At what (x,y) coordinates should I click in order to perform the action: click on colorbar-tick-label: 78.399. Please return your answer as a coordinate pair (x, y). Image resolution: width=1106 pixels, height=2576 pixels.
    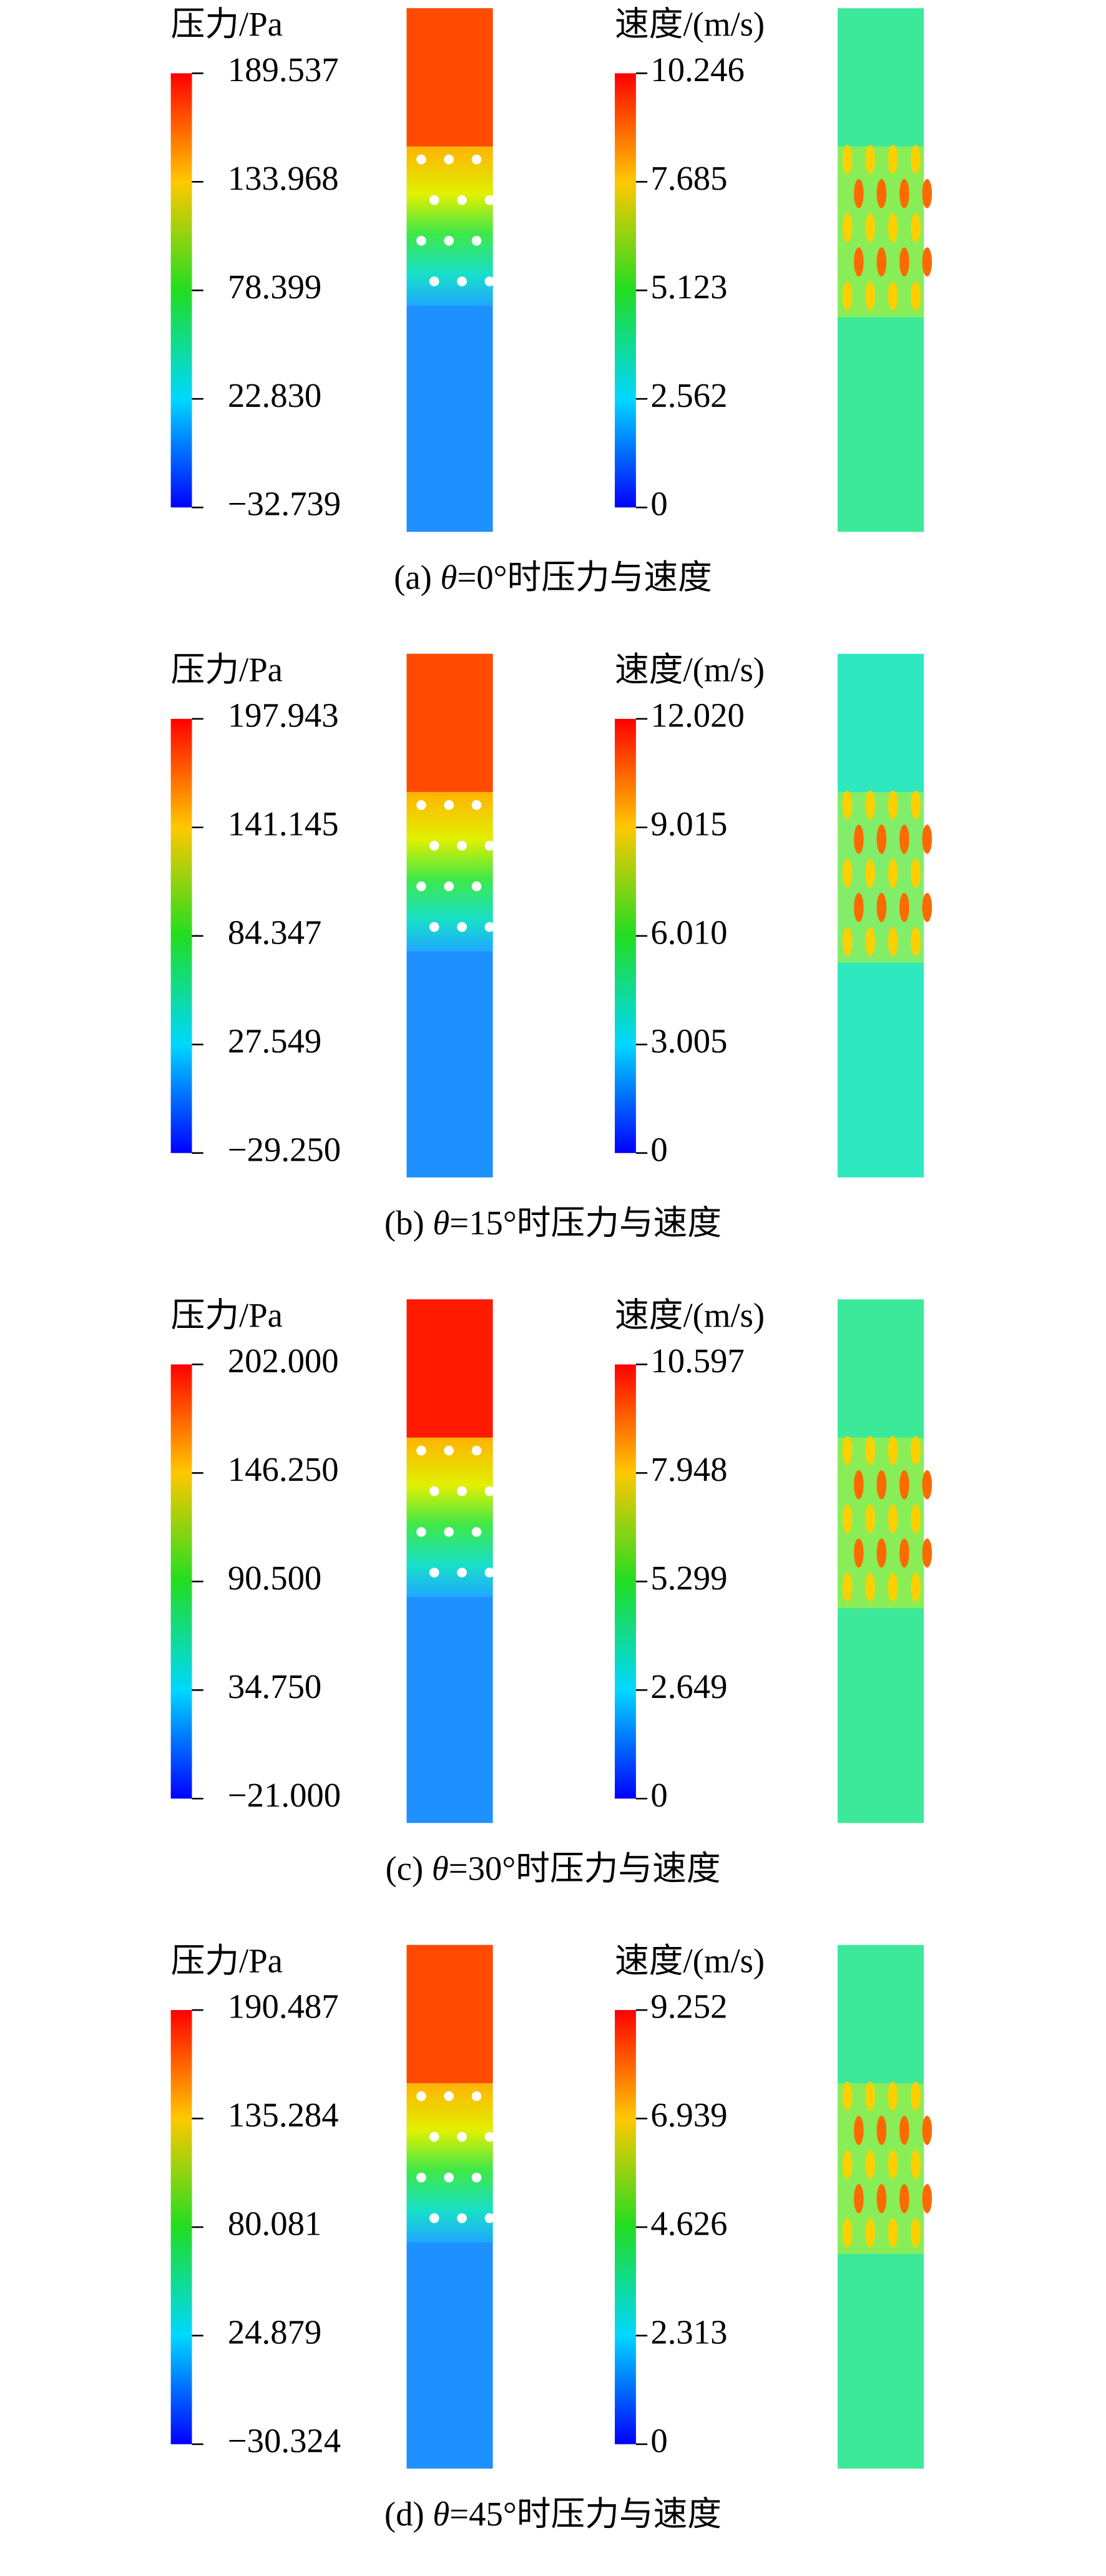
    Looking at the image, I should click on (274, 287).